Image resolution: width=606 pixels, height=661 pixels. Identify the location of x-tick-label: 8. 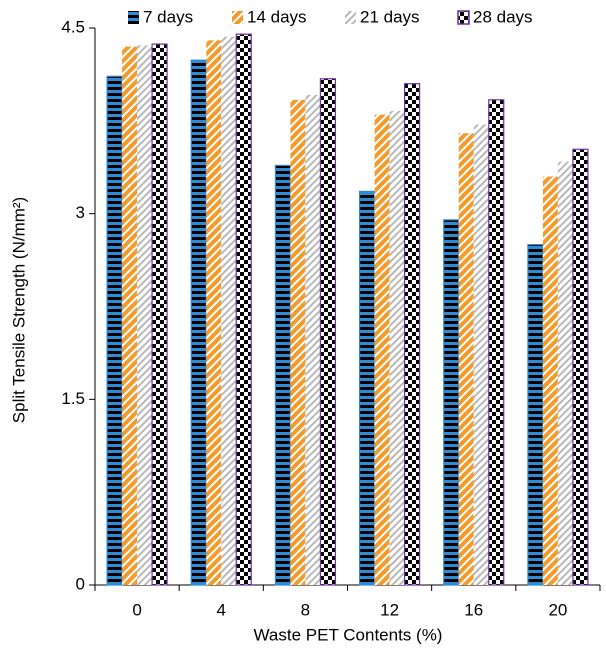
(305, 609).